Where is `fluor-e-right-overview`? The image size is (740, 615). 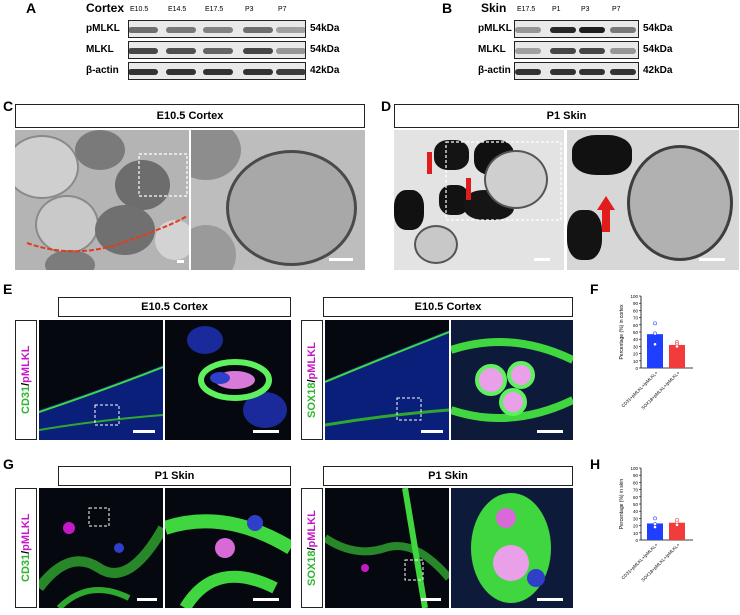 fluor-e-right-overview is located at coordinates (387, 380).